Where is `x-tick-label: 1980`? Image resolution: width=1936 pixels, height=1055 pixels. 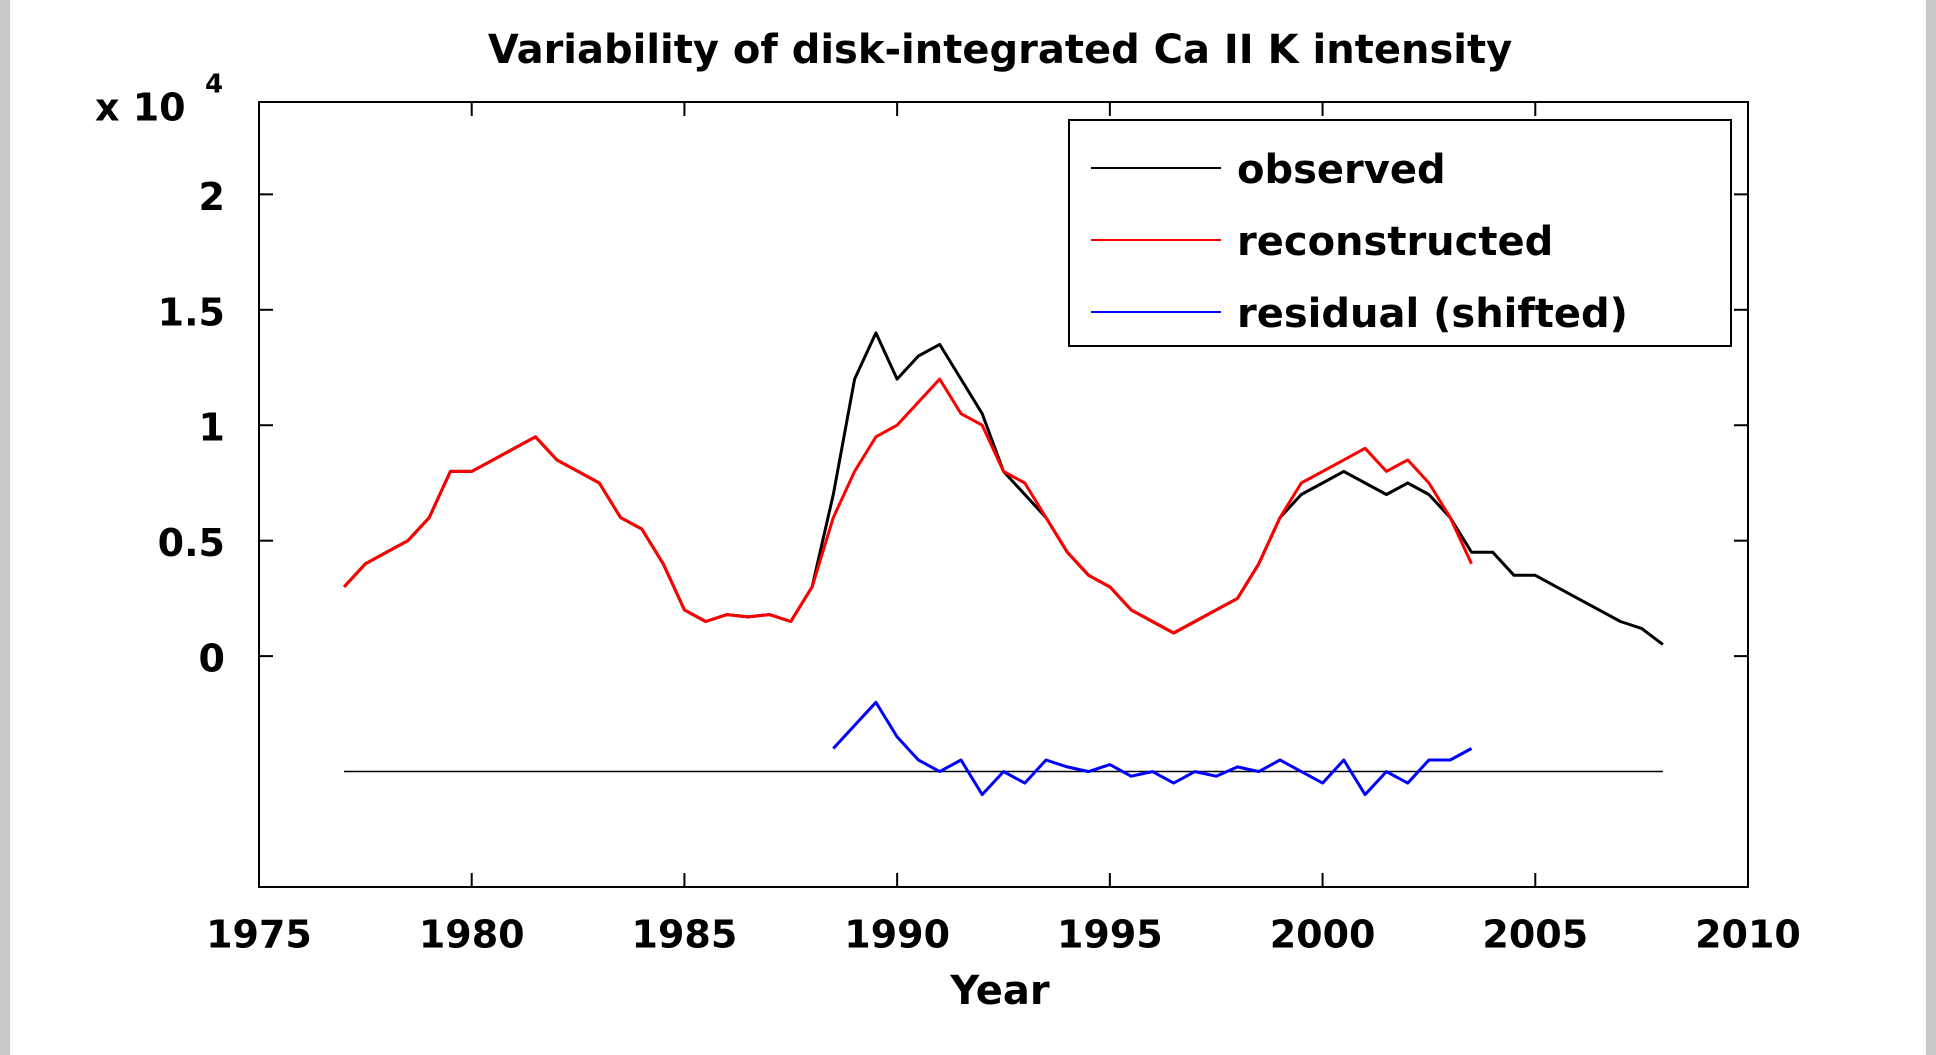 x-tick-label: 1980 is located at coordinates (472, 935).